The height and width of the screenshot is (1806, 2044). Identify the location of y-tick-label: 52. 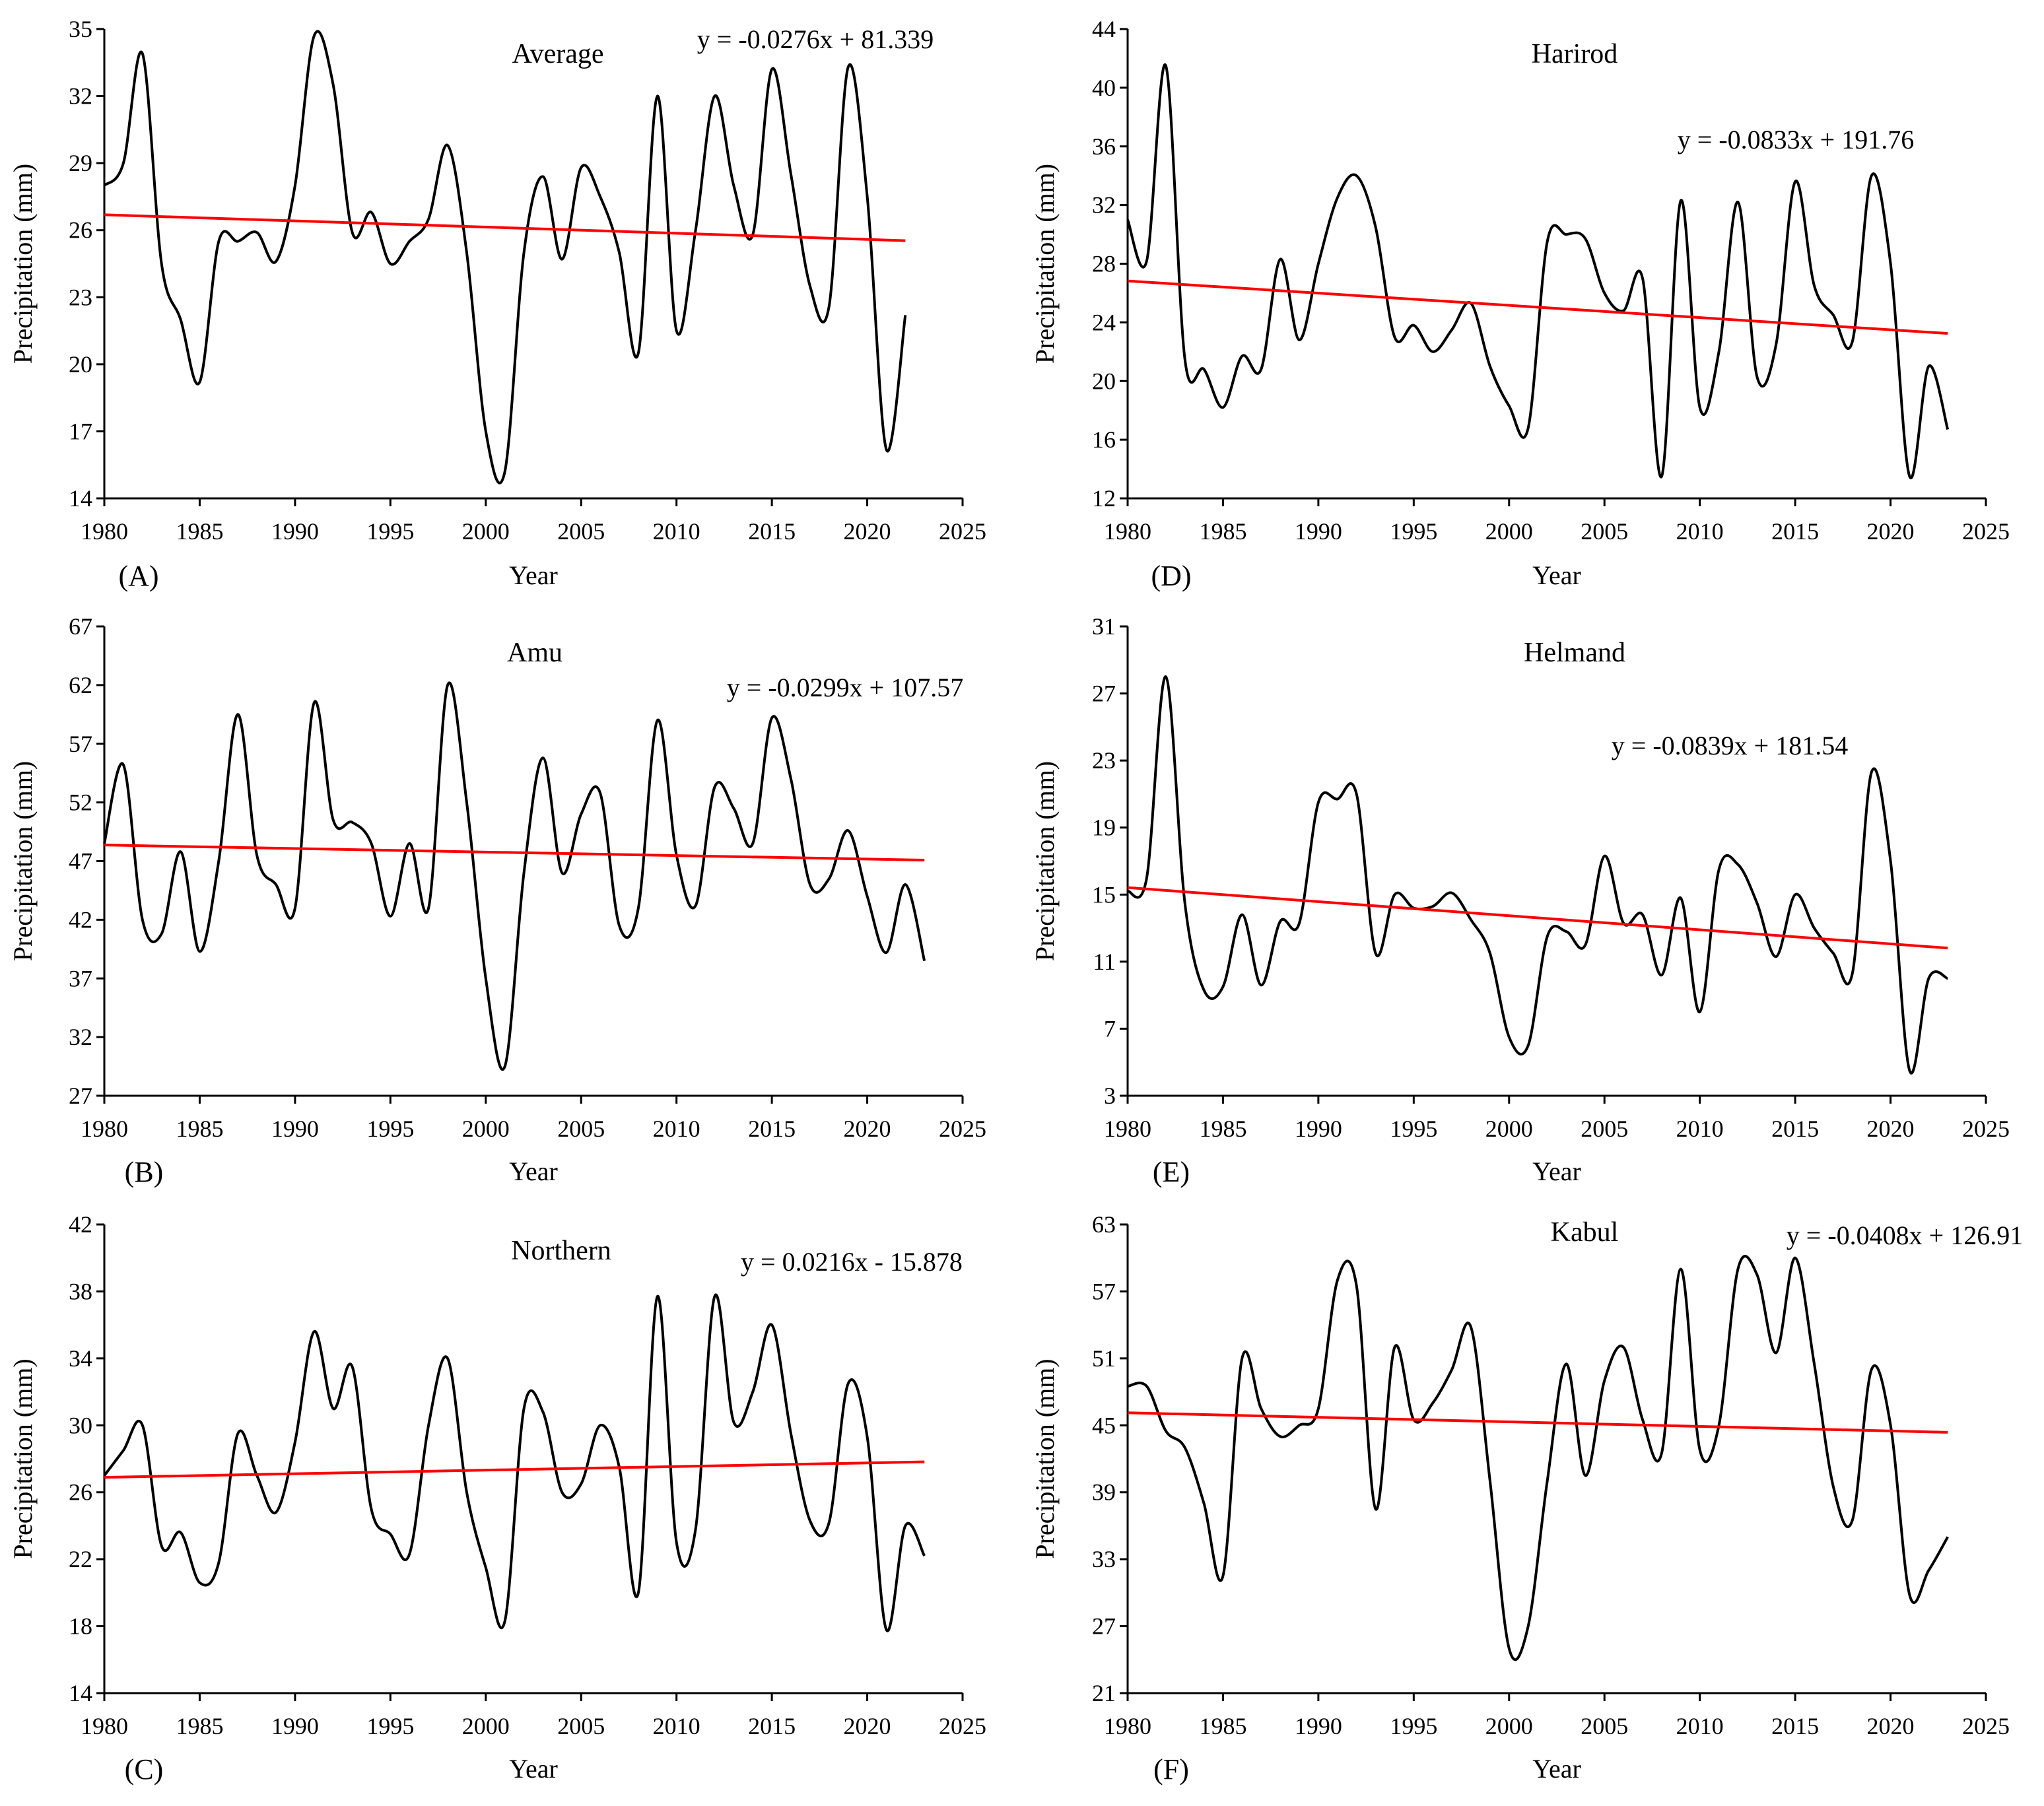
(80, 802).